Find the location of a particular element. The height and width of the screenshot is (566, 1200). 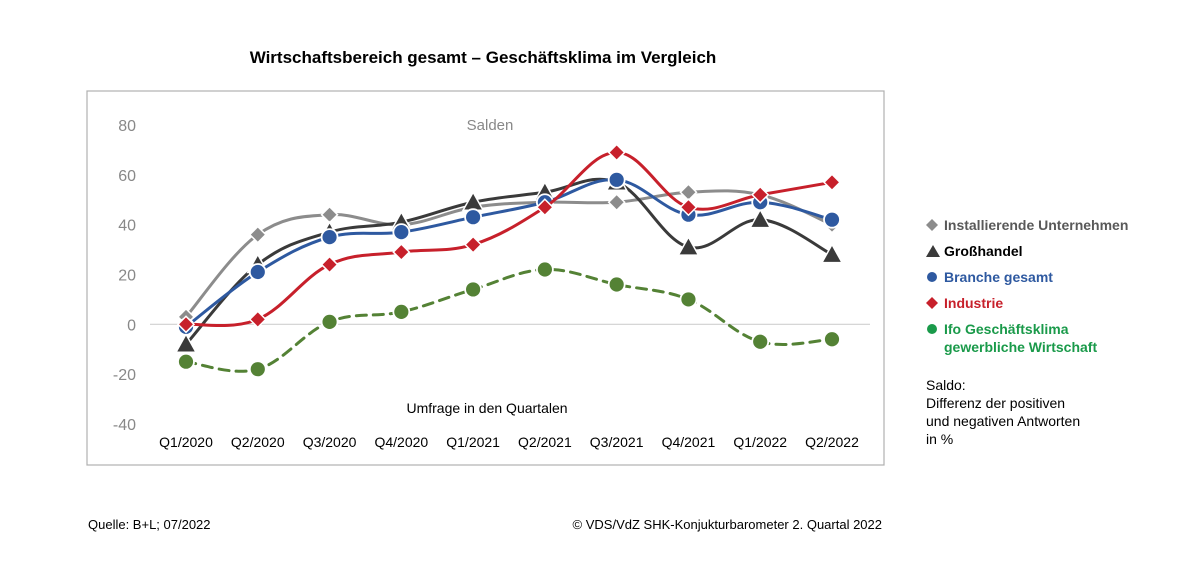

x-tick-label: Q3/2021 is located at coordinates (617, 442).